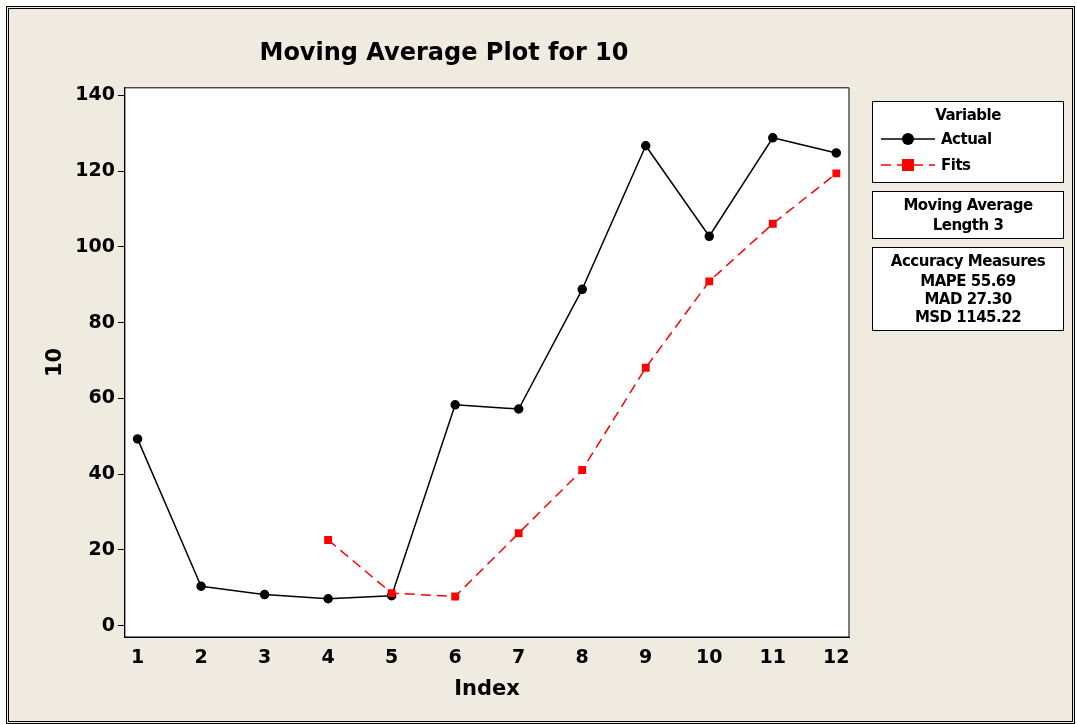  Describe the element at coordinates (956, 165) in the screenshot. I see `legend-label: Fits` at that location.